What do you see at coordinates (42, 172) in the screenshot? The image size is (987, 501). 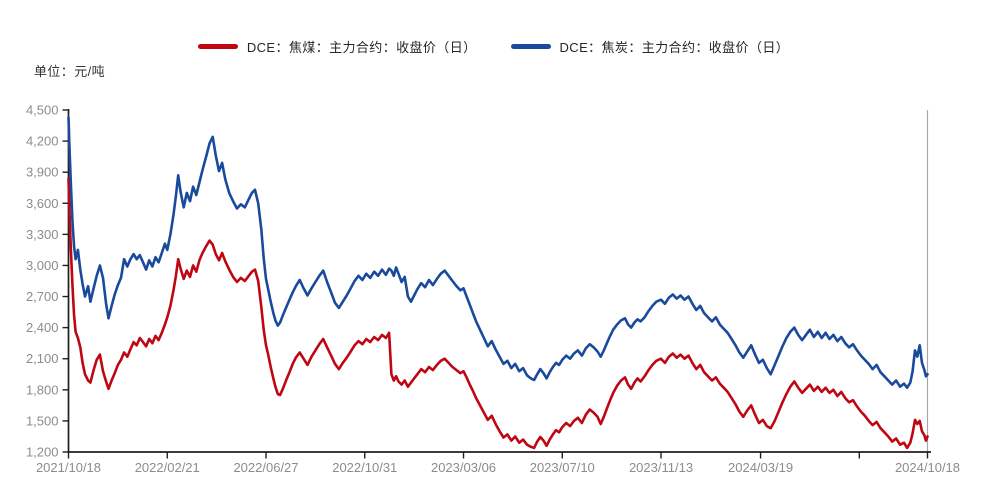 I see `y-axis-tick-label: 3,900` at bounding box center [42, 172].